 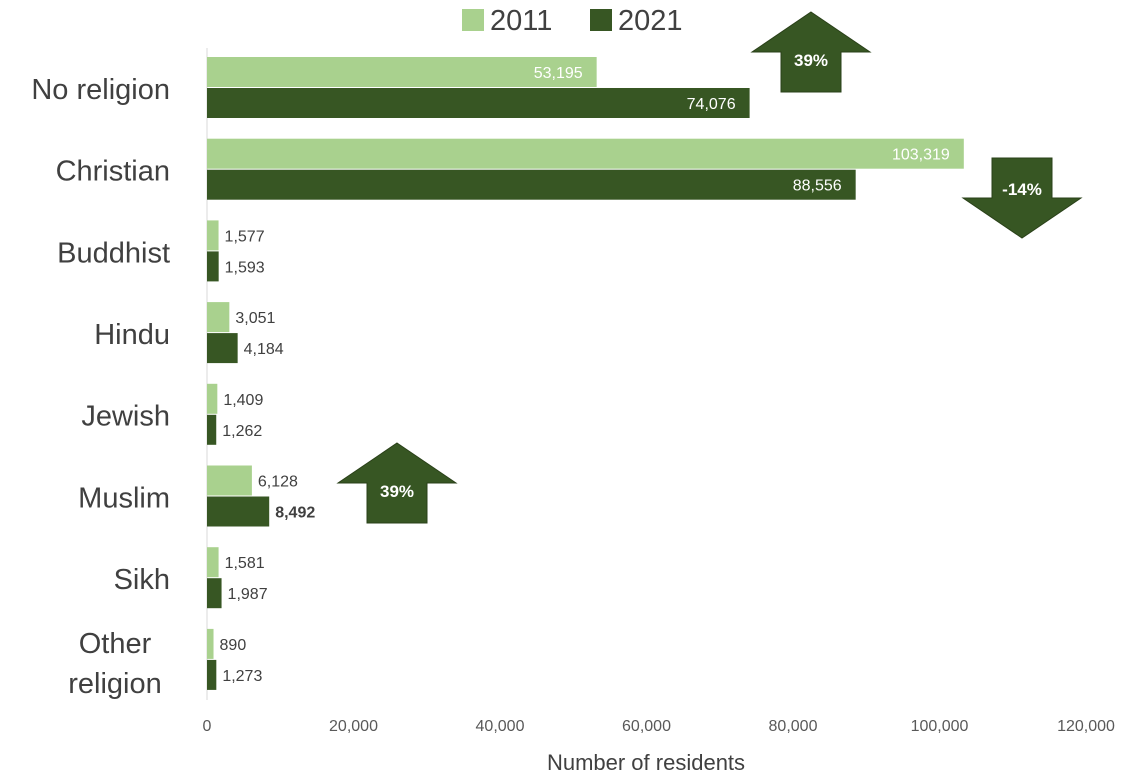 I want to click on bar-other-religion-2011, so click(x=210, y=643).